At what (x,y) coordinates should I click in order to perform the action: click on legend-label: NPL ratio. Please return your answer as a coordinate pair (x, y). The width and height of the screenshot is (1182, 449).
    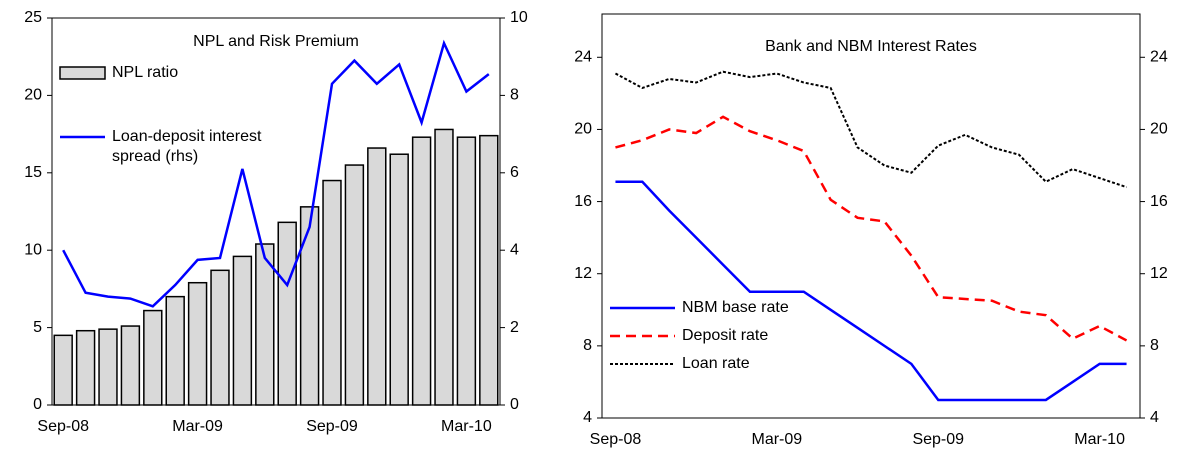
    Looking at the image, I should click on (145, 72).